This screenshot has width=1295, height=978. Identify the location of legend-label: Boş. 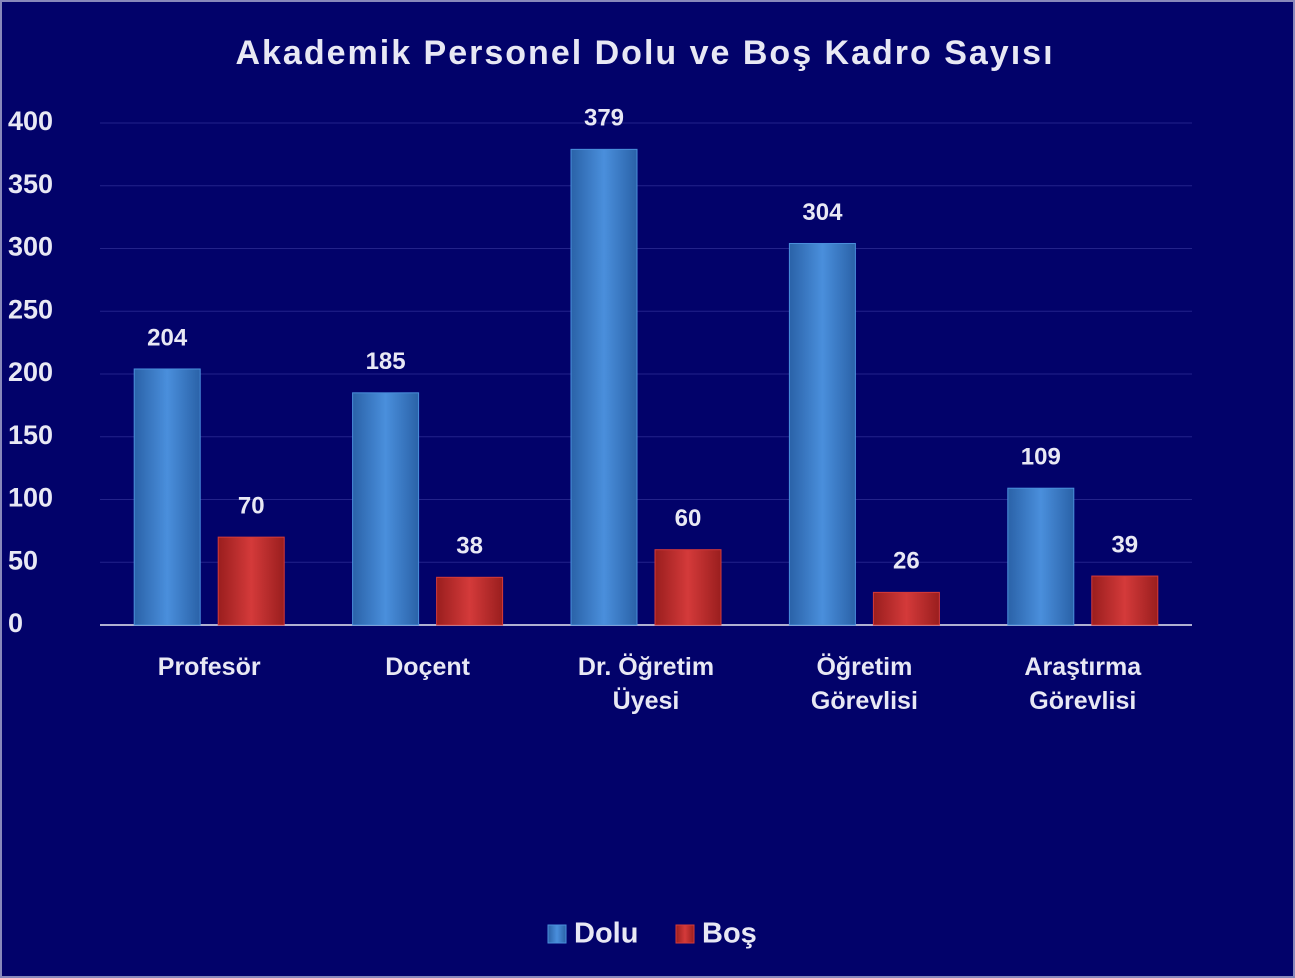
(729, 934).